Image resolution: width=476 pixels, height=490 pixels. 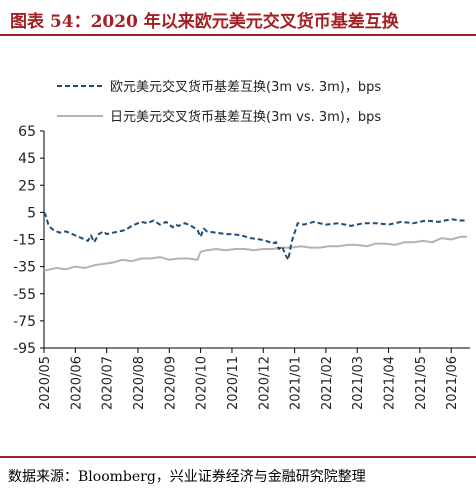 What do you see at coordinates (170, 383) in the screenshot?
I see `x-tick-label: 2020/09` at bounding box center [170, 383].